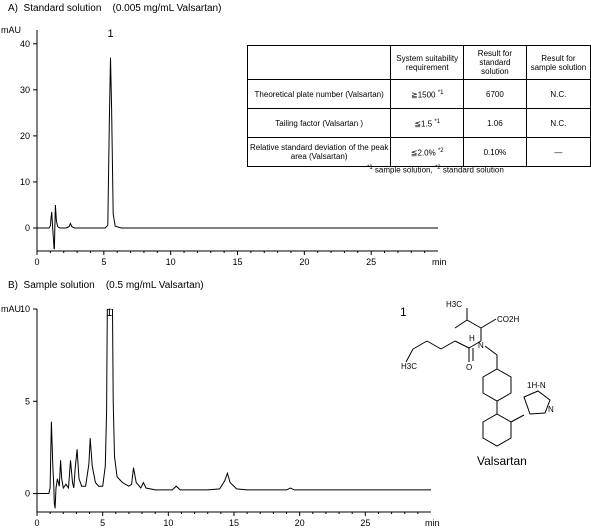 The image size is (591, 532). Describe the element at coordinates (495, 62) in the screenshot. I see `table-header-standard: Result for standard solution` at that location.